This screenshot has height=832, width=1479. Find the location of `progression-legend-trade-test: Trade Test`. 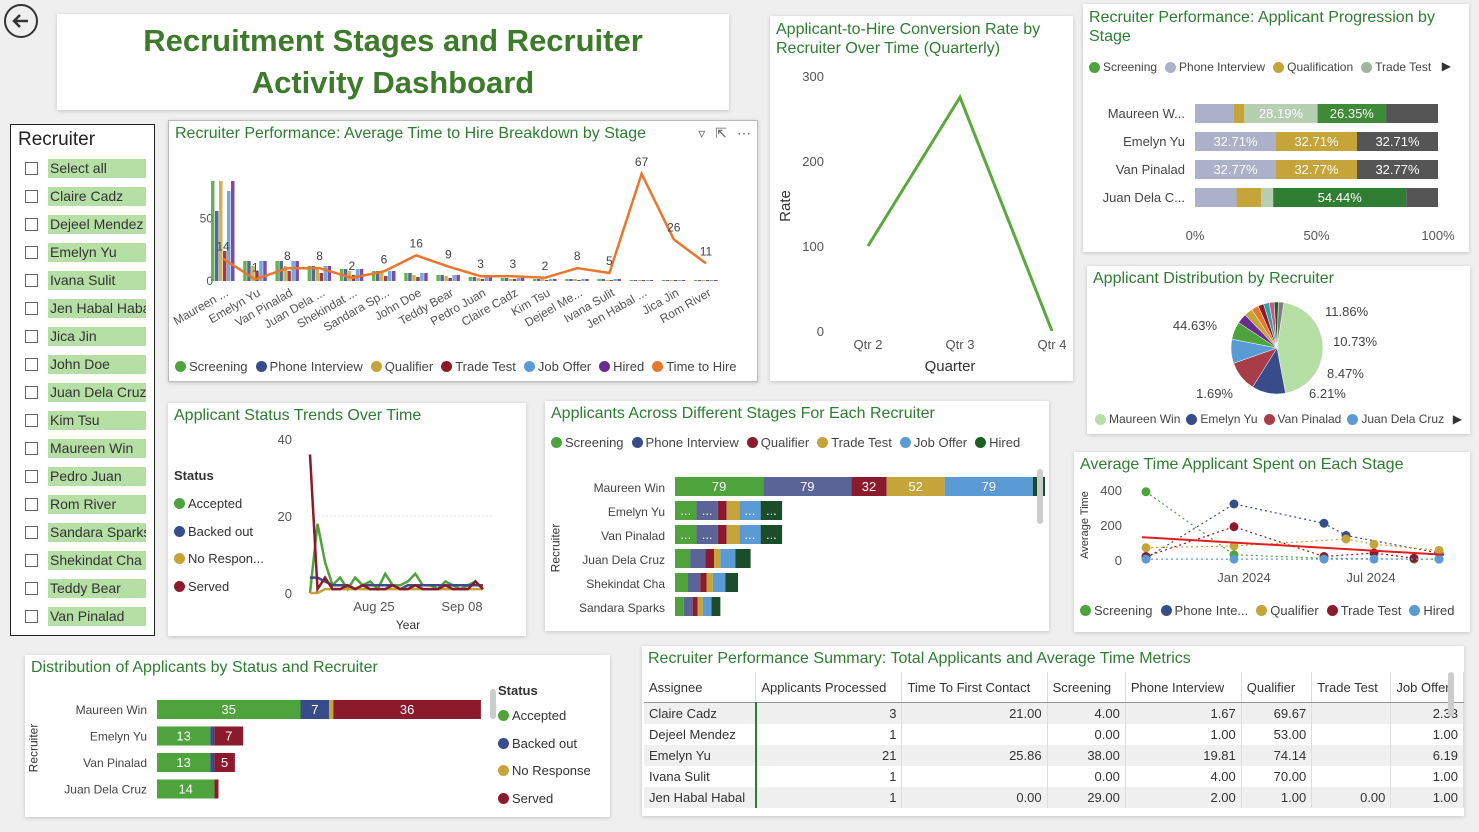

progression-legend-trade-test: Trade Test is located at coordinates (1396, 67).